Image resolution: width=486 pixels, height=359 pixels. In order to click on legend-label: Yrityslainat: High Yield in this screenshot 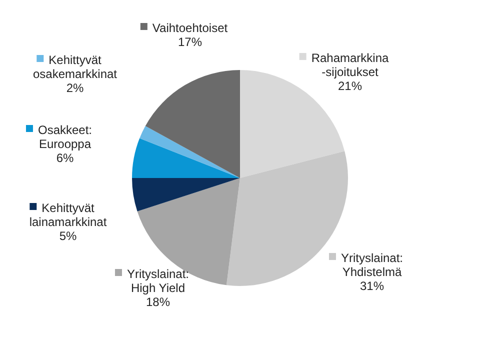, I will do `click(158, 281)`.